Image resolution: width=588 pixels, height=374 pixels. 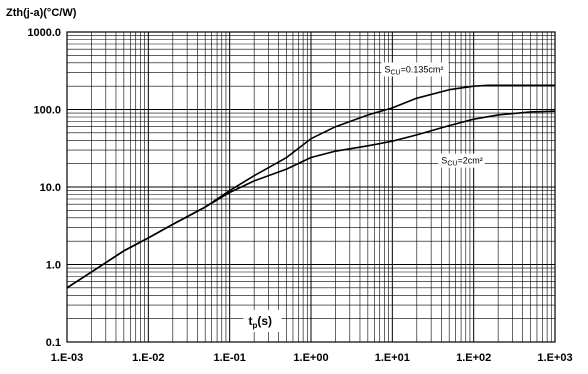 What do you see at coordinates (473, 358) in the screenshot?
I see `x-tick-label: 1.E+02` at bounding box center [473, 358].